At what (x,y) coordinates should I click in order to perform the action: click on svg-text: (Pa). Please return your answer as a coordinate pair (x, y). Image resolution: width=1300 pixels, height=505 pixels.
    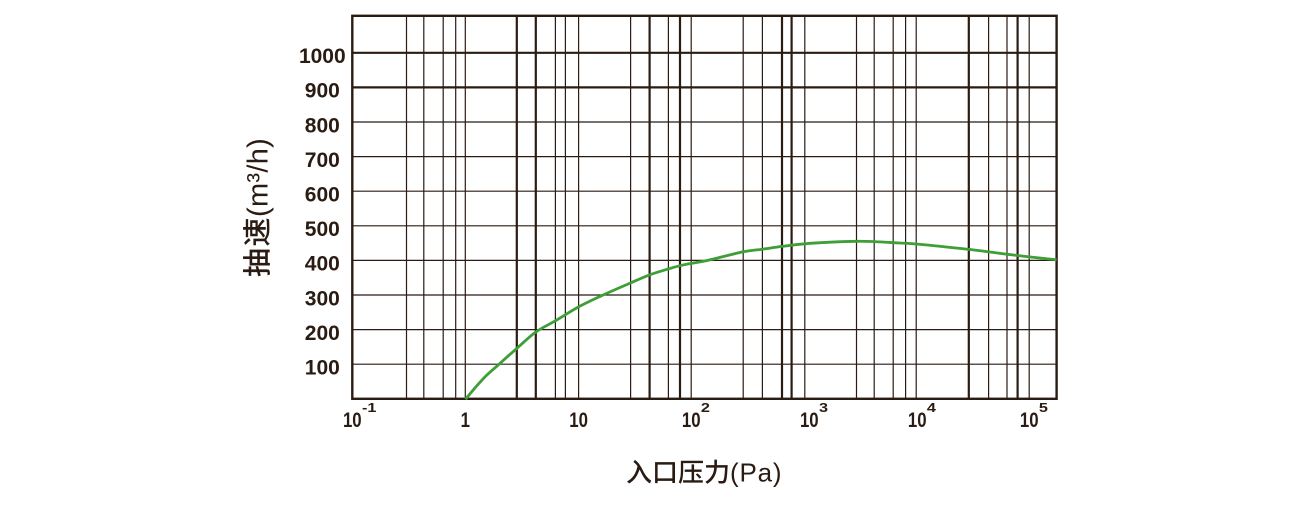
    Looking at the image, I should click on (756, 473).